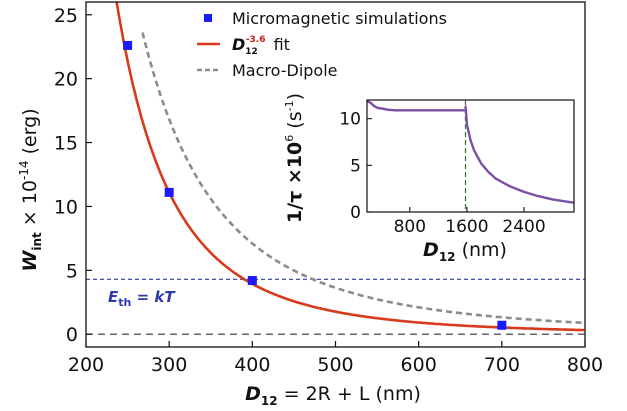 Image resolution: width=627 pixels, height=411 pixels. Describe the element at coordinates (466, 227) in the screenshot. I see `inset-x-tick-label: 1600` at that location.